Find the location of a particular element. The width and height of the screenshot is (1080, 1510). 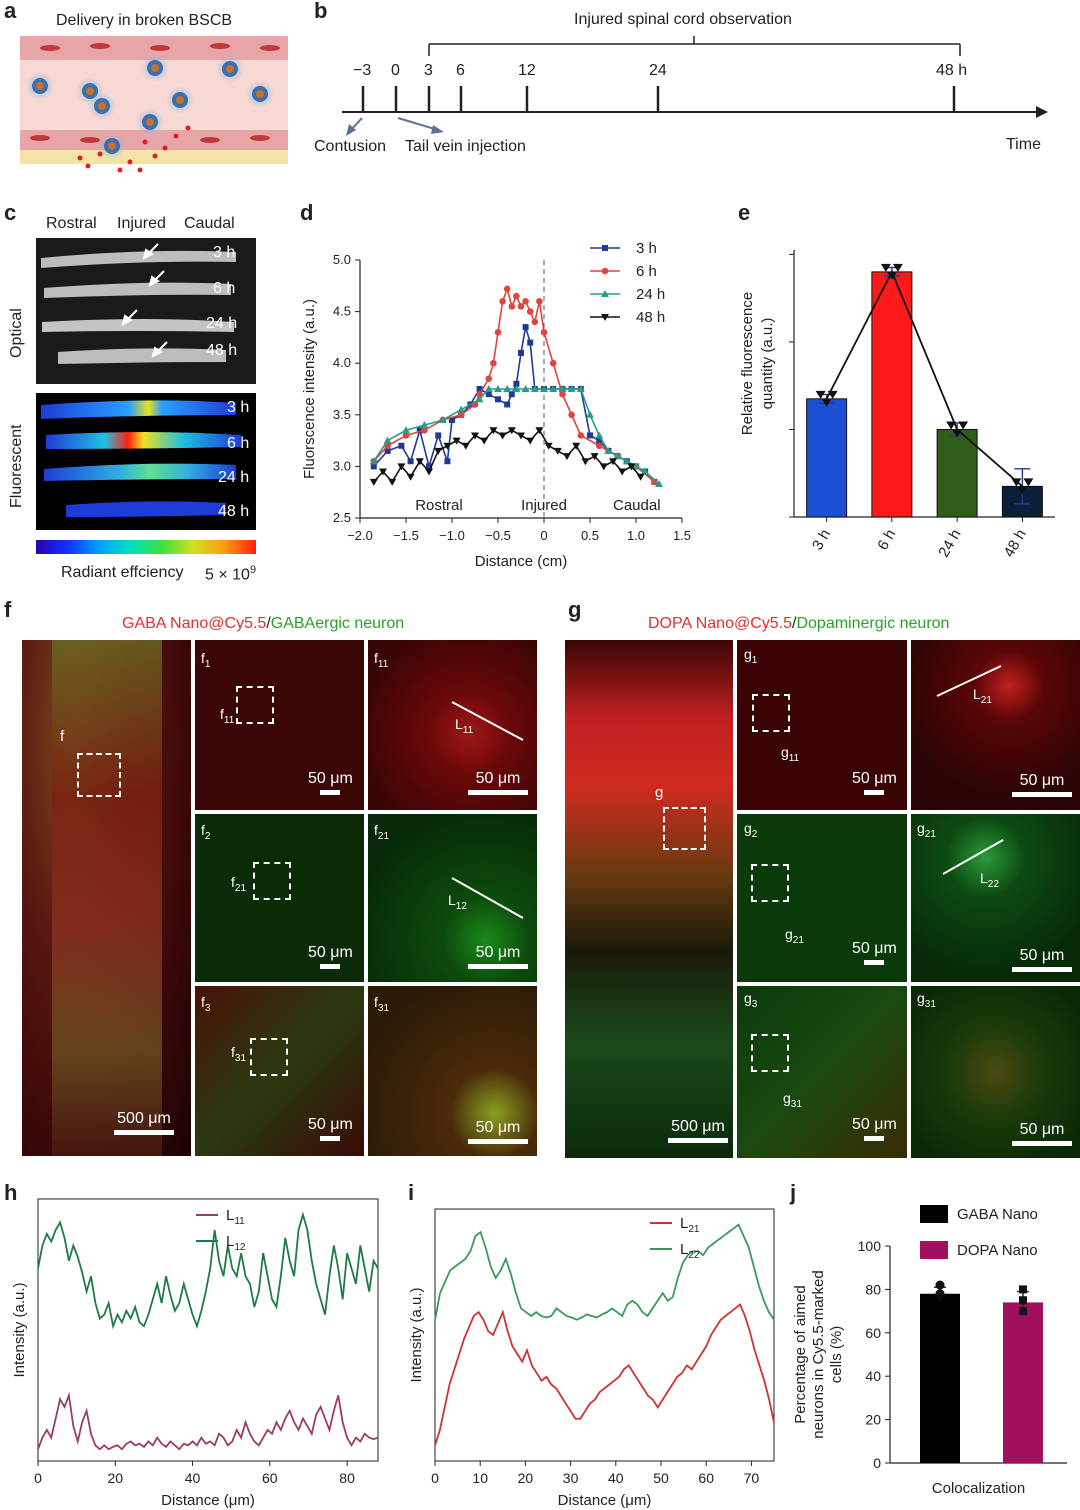

x-tick-label: −0.5 is located at coordinates (498, 535).